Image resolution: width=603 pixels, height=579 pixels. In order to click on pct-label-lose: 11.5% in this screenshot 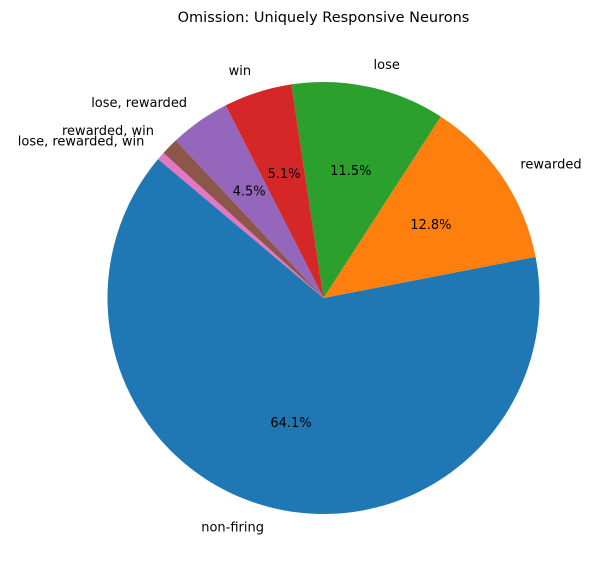, I will do `click(350, 171)`.